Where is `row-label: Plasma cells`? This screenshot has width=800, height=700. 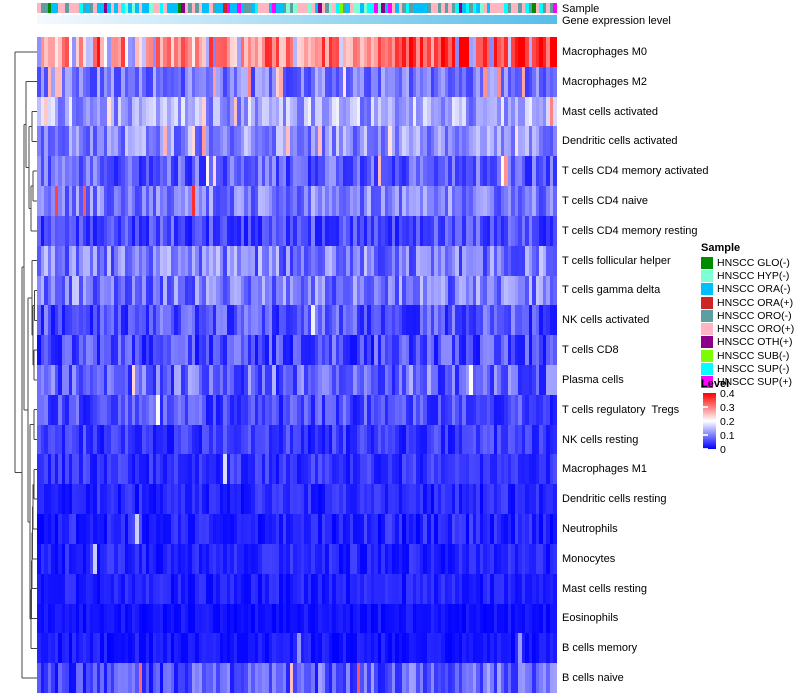
row-label: Plasma cells is located at coordinates (593, 379).